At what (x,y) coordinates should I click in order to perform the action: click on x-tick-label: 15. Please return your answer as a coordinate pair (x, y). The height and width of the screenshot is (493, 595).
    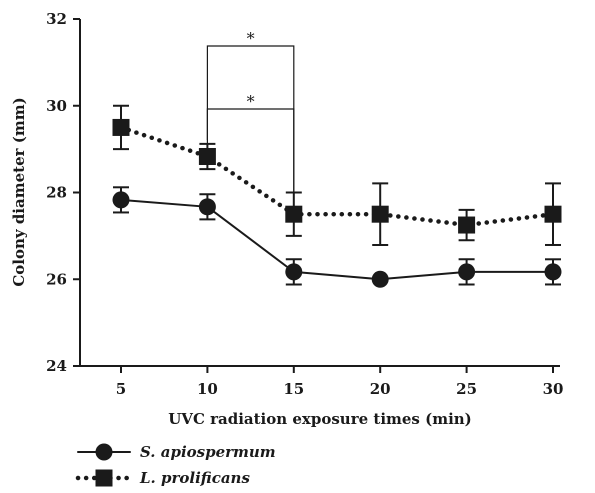
    Looking at the image, I should click on (293, 389).